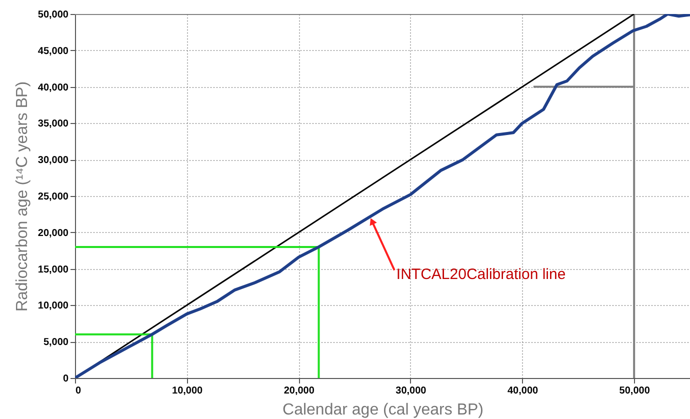  I want to click on y-axis-title: Radiocarbon age (¹⁴C years BP), so click(22, 196).